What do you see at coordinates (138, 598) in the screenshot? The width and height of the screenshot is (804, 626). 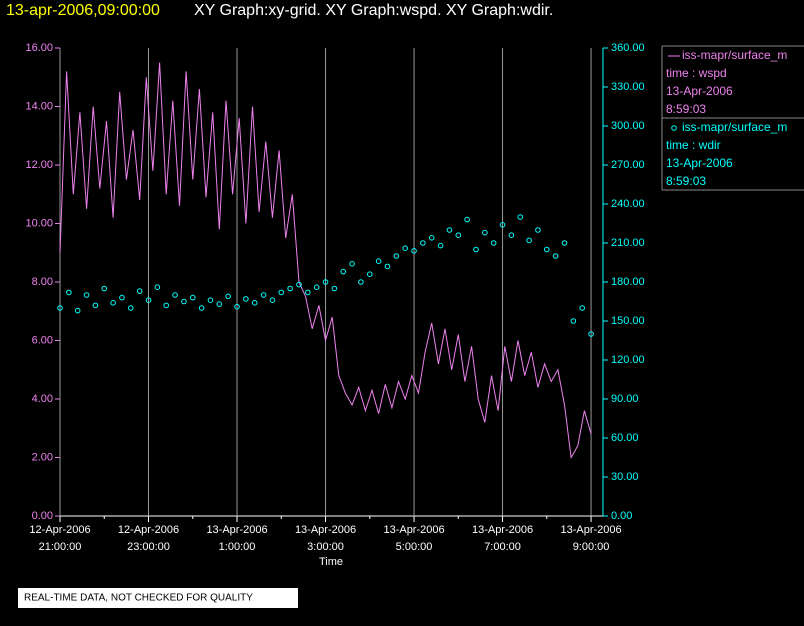 I see `footer: REAL-TIME DATA, NOT CHECKED FOR QUALITY` at bounding box center [138, 598].